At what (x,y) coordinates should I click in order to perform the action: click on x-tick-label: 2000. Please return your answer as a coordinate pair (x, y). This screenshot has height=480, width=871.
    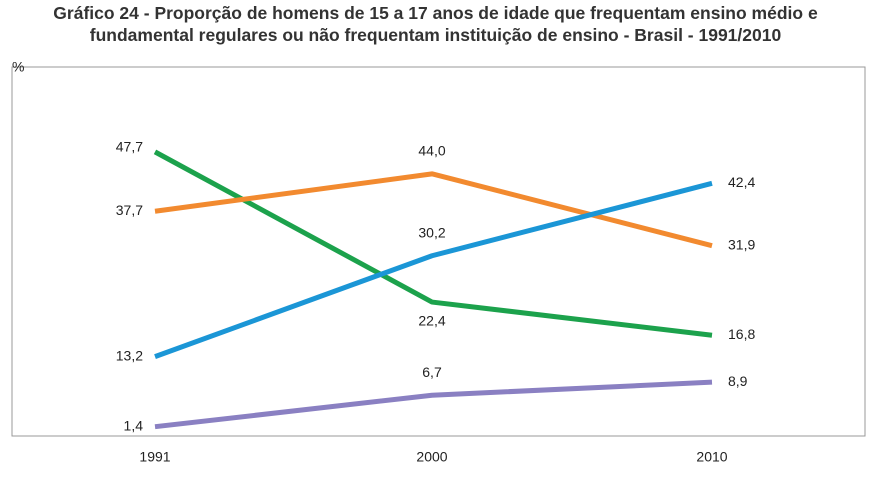
    Looking at the image, I should click on (431, 457).